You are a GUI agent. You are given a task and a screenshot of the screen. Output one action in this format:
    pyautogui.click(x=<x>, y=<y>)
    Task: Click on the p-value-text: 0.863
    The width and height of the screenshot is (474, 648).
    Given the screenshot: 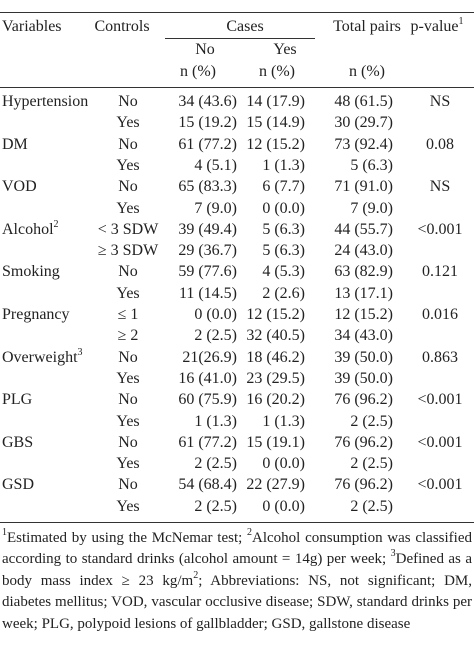 What is the action you would take?
    pyautogui.click(x=440, y=357)
    